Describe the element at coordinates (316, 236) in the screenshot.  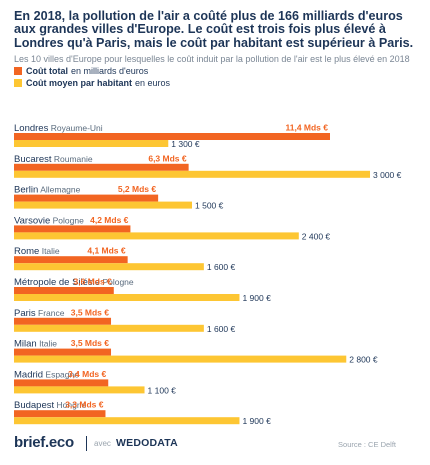
I see `bar-per-capita-label: 2 400 €` at that location.